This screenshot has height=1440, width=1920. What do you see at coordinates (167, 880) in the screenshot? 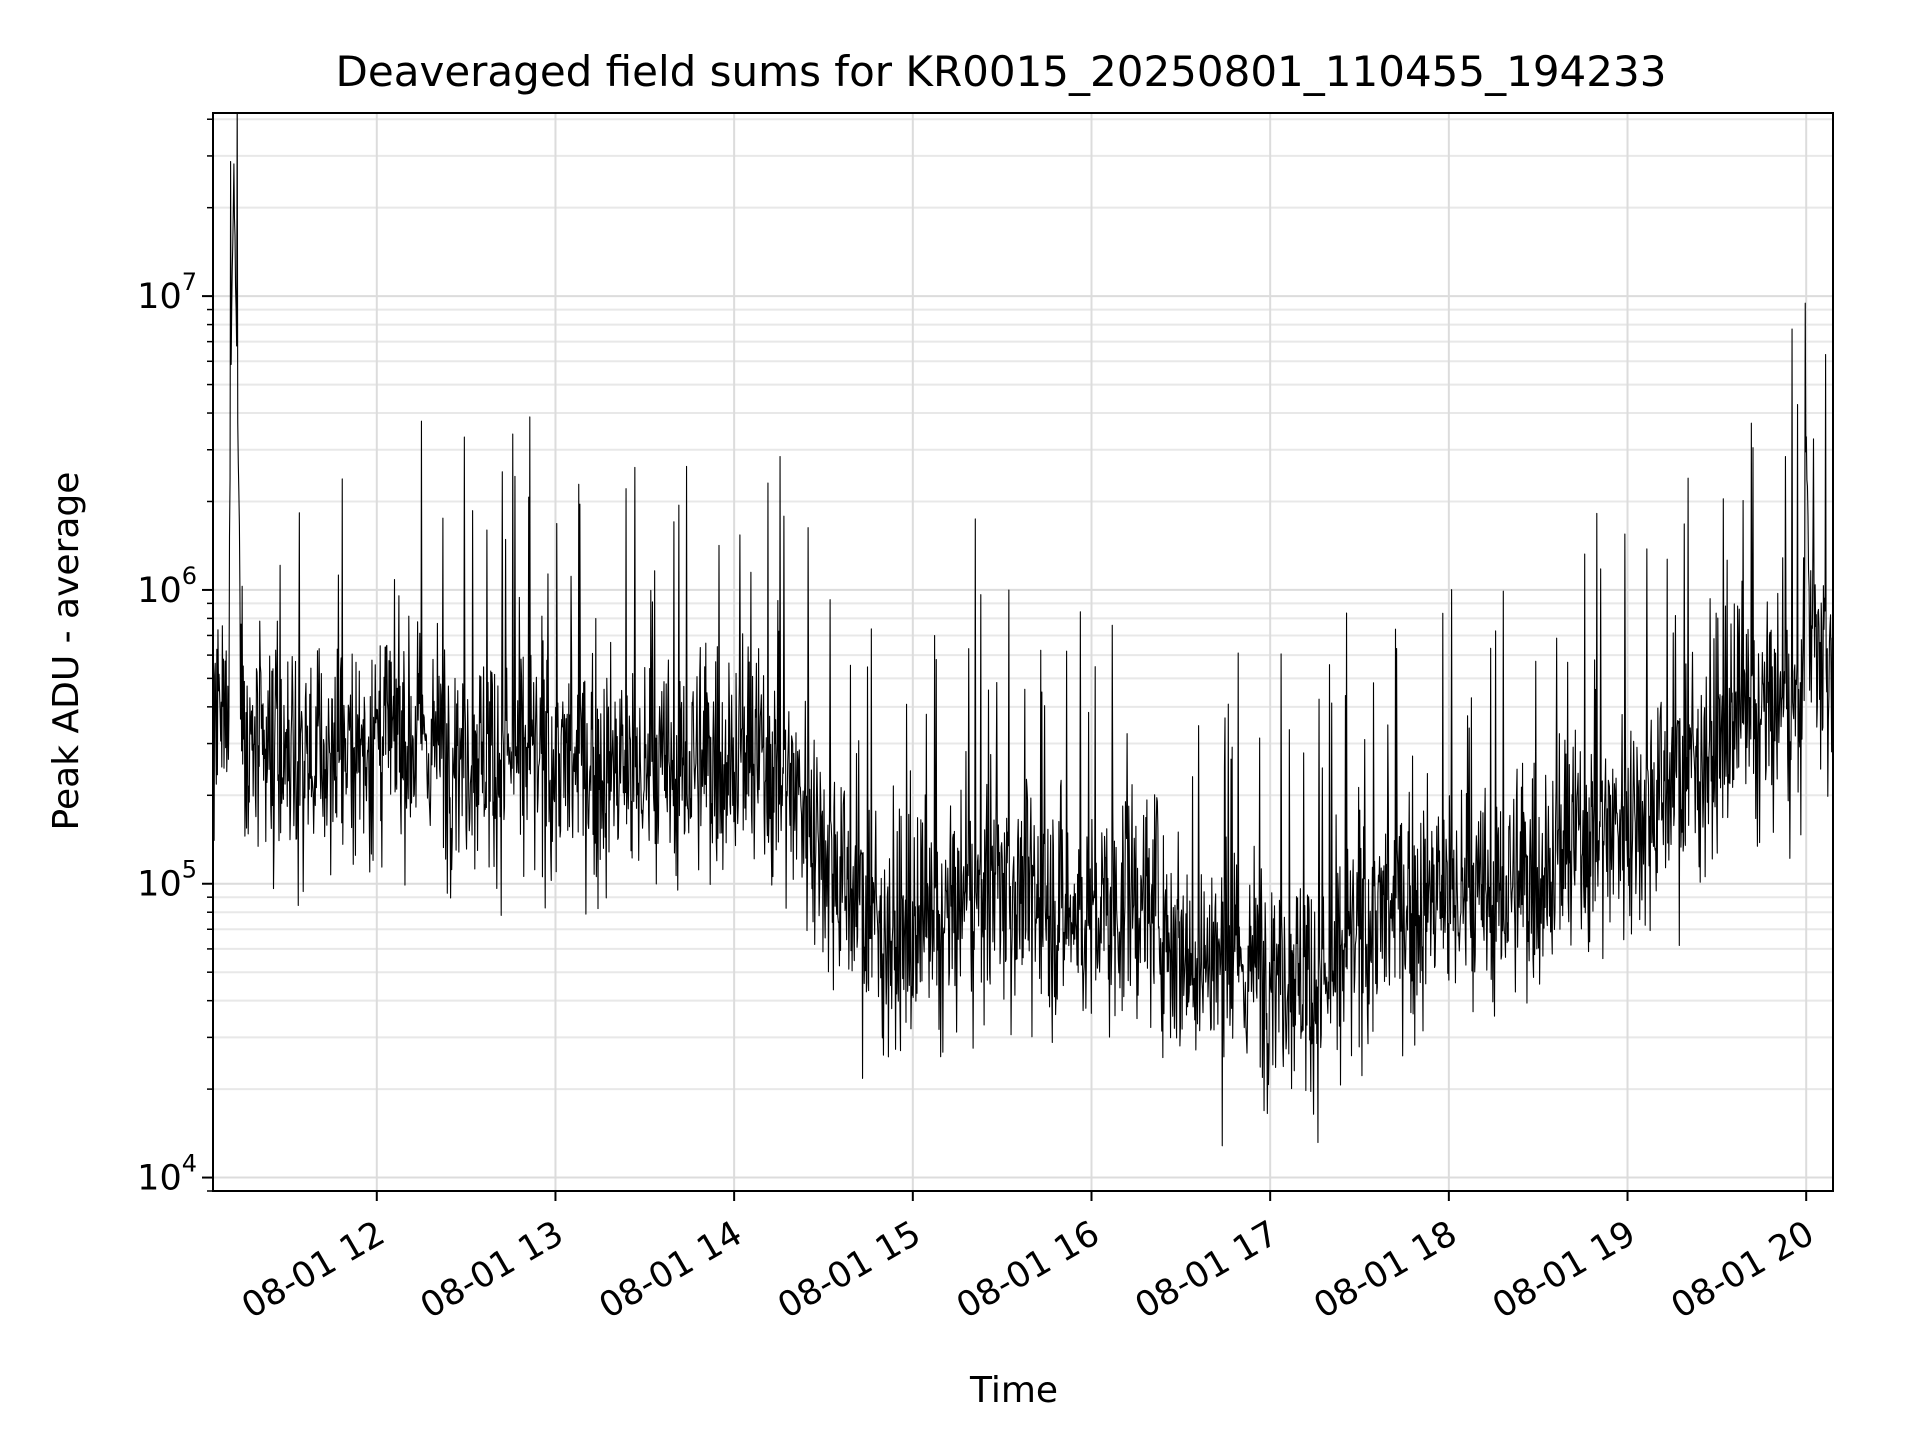
I see `y-tick-label: 10⁵` at bounding box center [167, 880].